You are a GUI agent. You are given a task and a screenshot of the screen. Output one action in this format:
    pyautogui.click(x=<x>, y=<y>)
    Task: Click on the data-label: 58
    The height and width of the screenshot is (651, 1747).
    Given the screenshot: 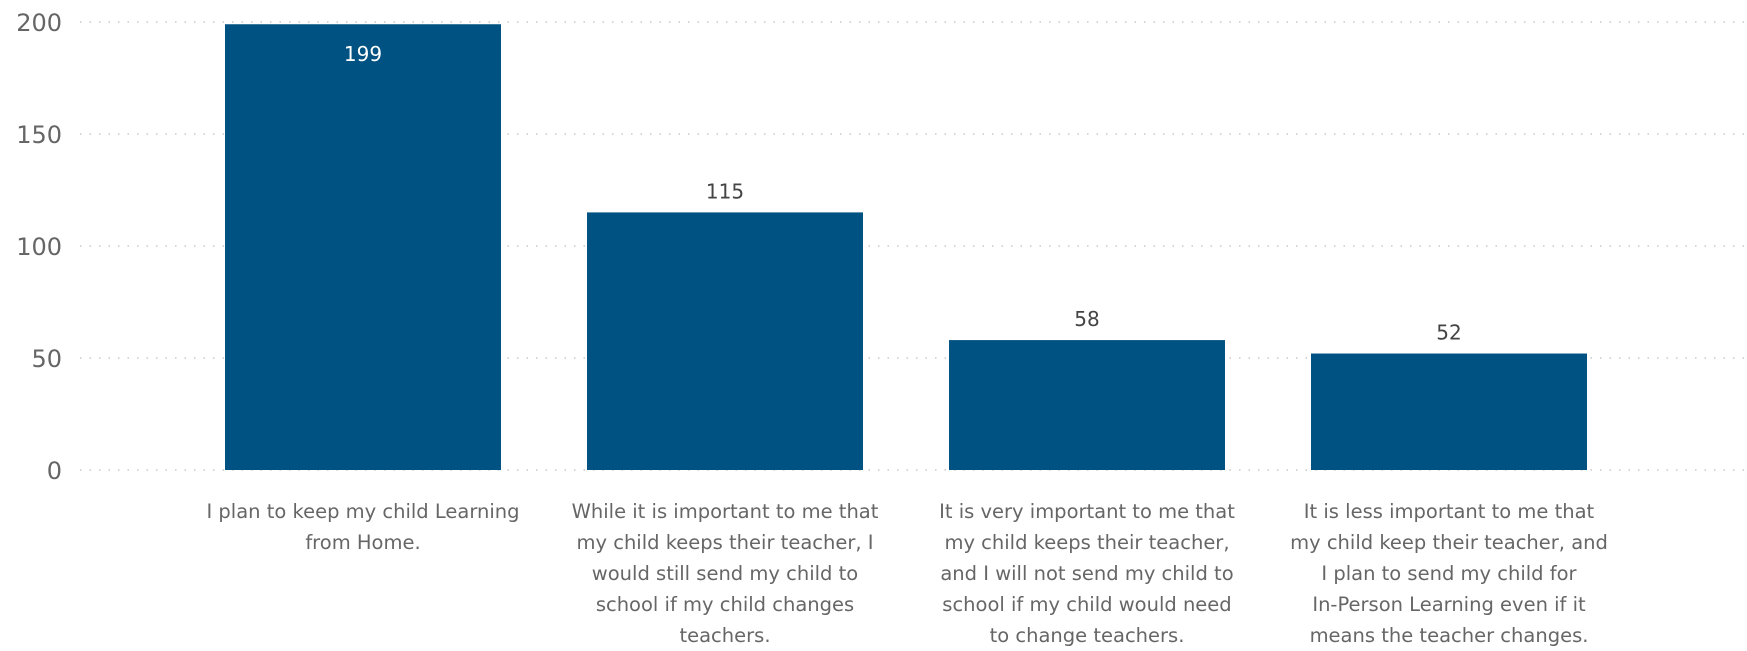 What is the action you would take?
    pyautogui.click(x=1086, y=319)
    